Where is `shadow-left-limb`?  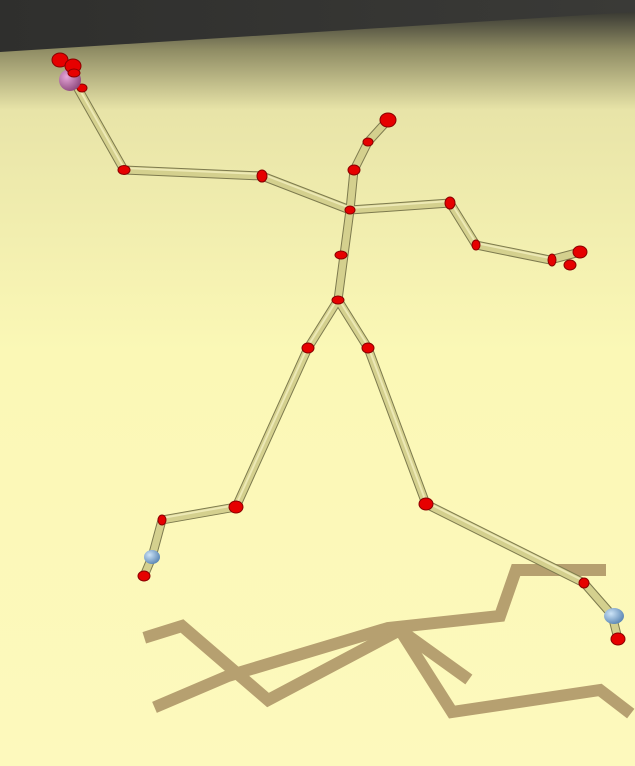
shadow-left-limb is located at coordinates (275, 663).